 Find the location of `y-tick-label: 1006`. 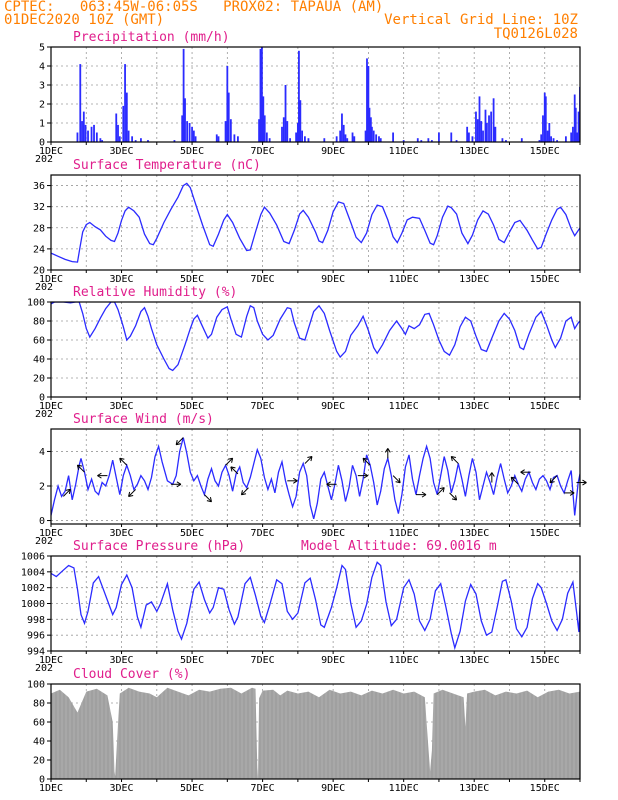

y-tick-label: 1006 is located at coordinates (33, 557).